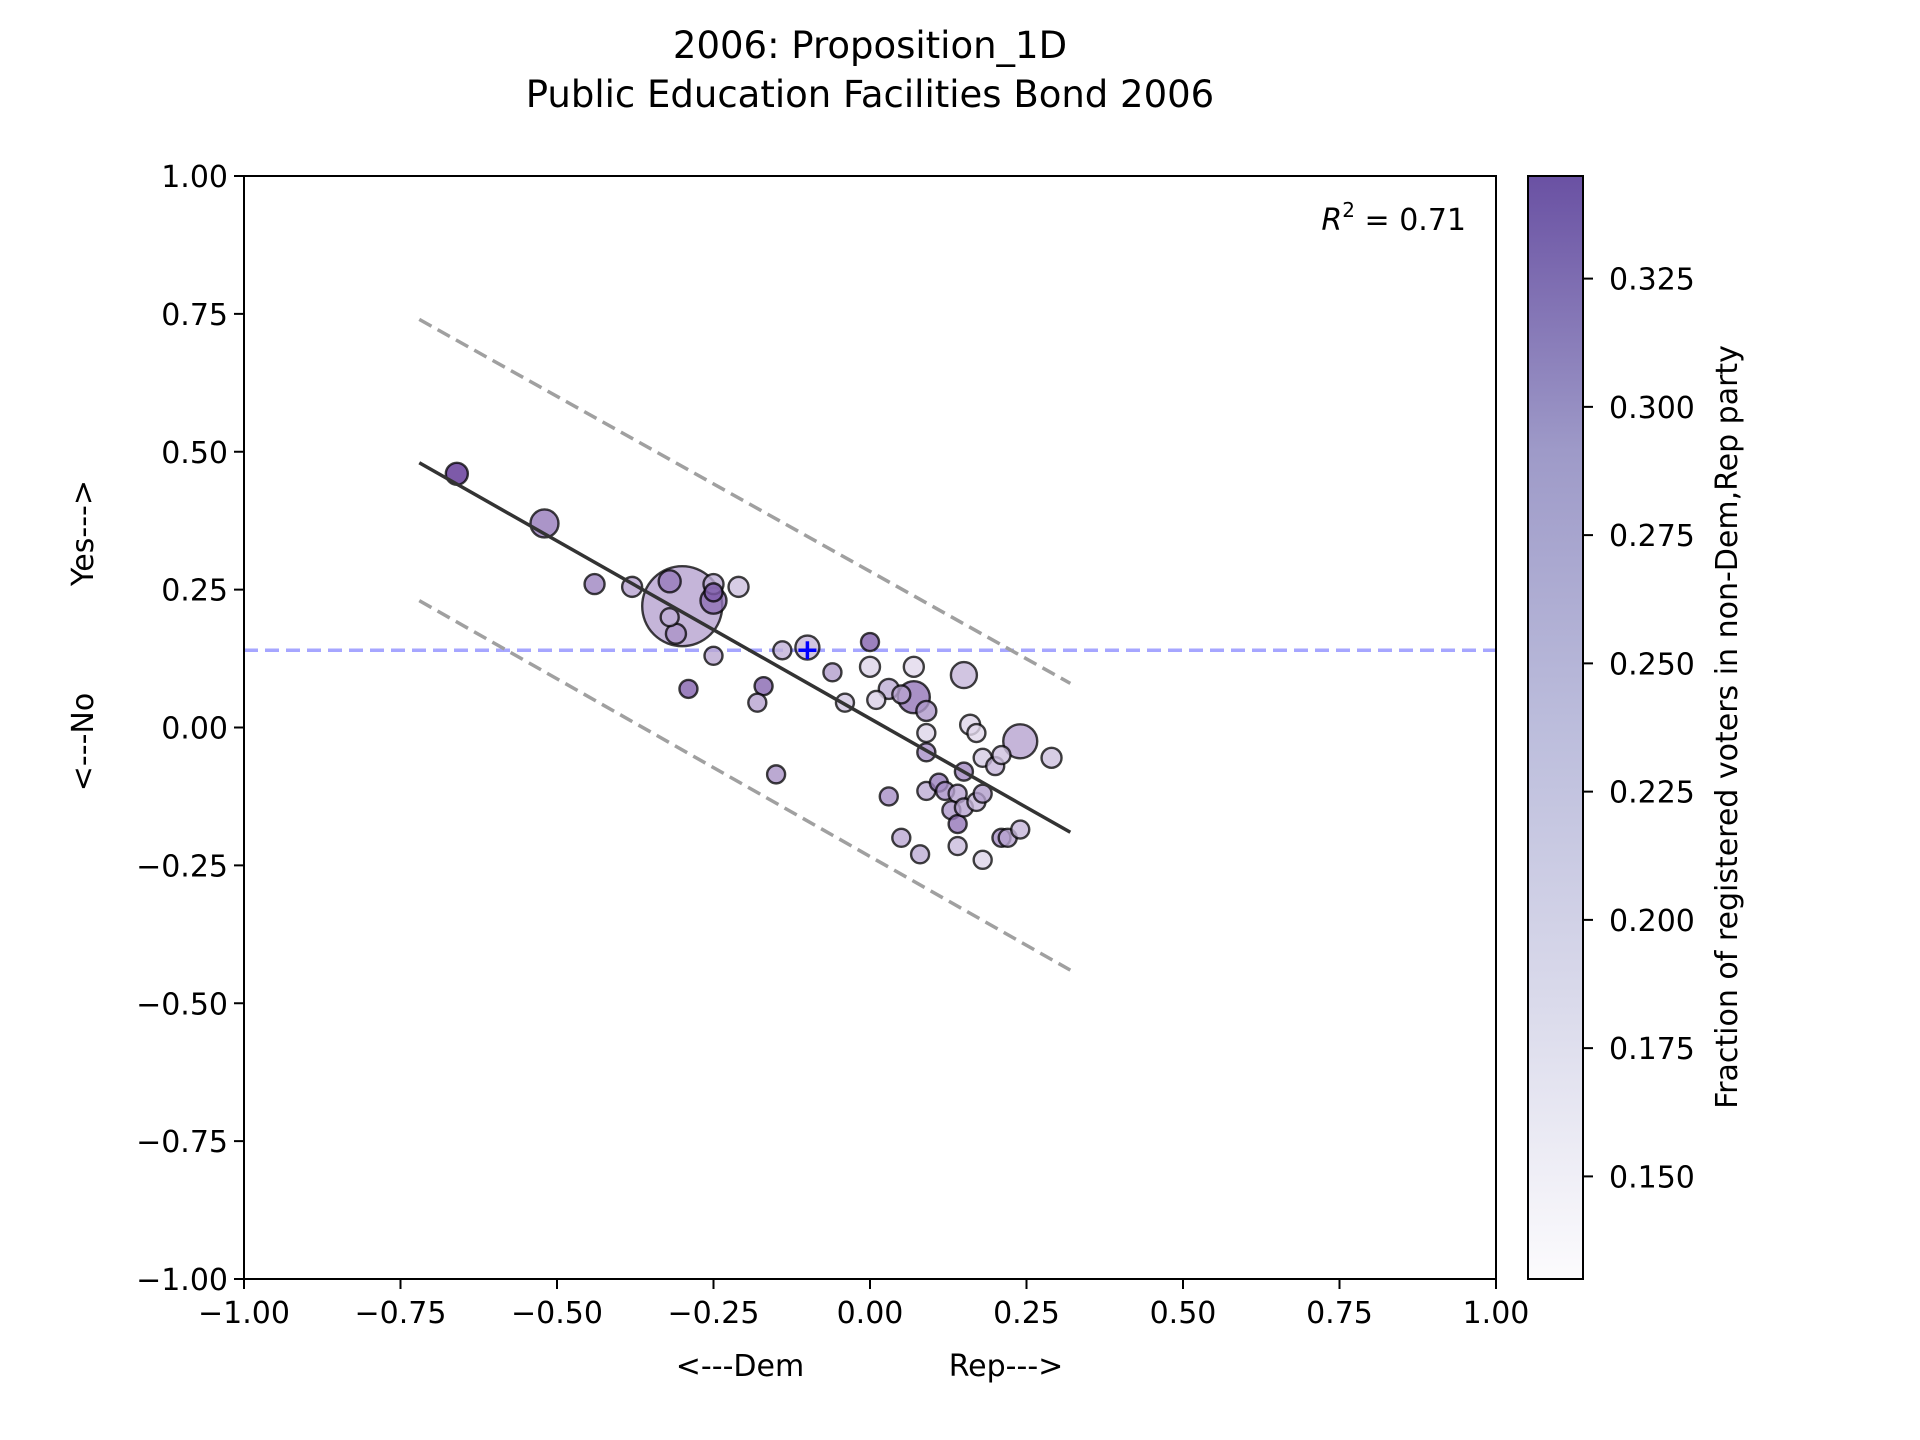  Describe the element at coordinates (745, 501) in the screenshot. I see `upper-band-line` at that location.